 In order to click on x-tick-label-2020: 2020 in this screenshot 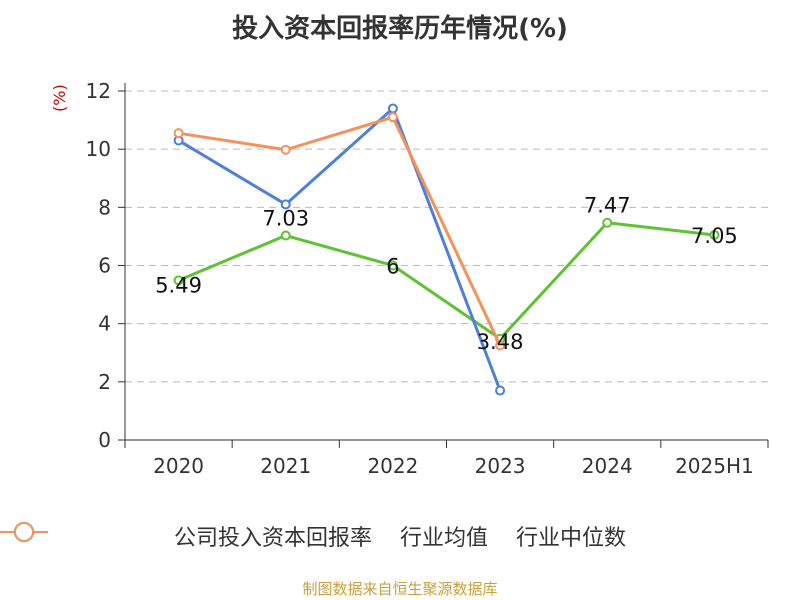, I will do `click(178, 466)`.